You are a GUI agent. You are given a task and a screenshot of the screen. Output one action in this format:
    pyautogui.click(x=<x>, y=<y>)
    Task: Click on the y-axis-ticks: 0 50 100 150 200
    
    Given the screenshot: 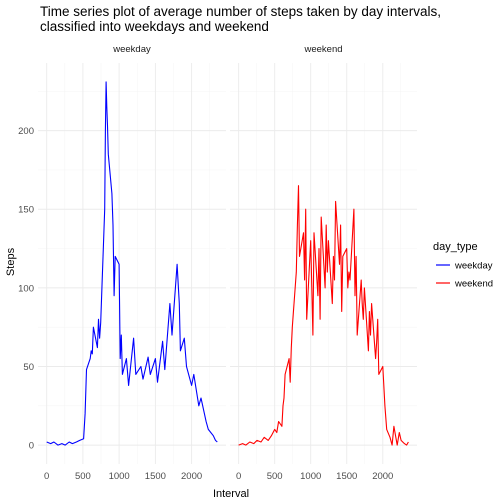 What is the action you would take?
    pyautogui.click(x=26, y=289)
    